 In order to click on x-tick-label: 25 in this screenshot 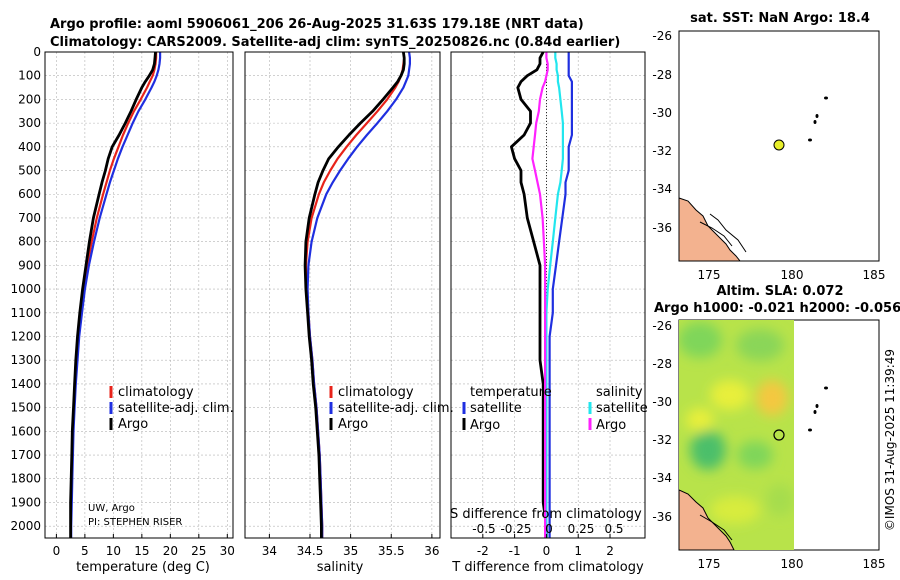, I will do `click(198, 551)`.